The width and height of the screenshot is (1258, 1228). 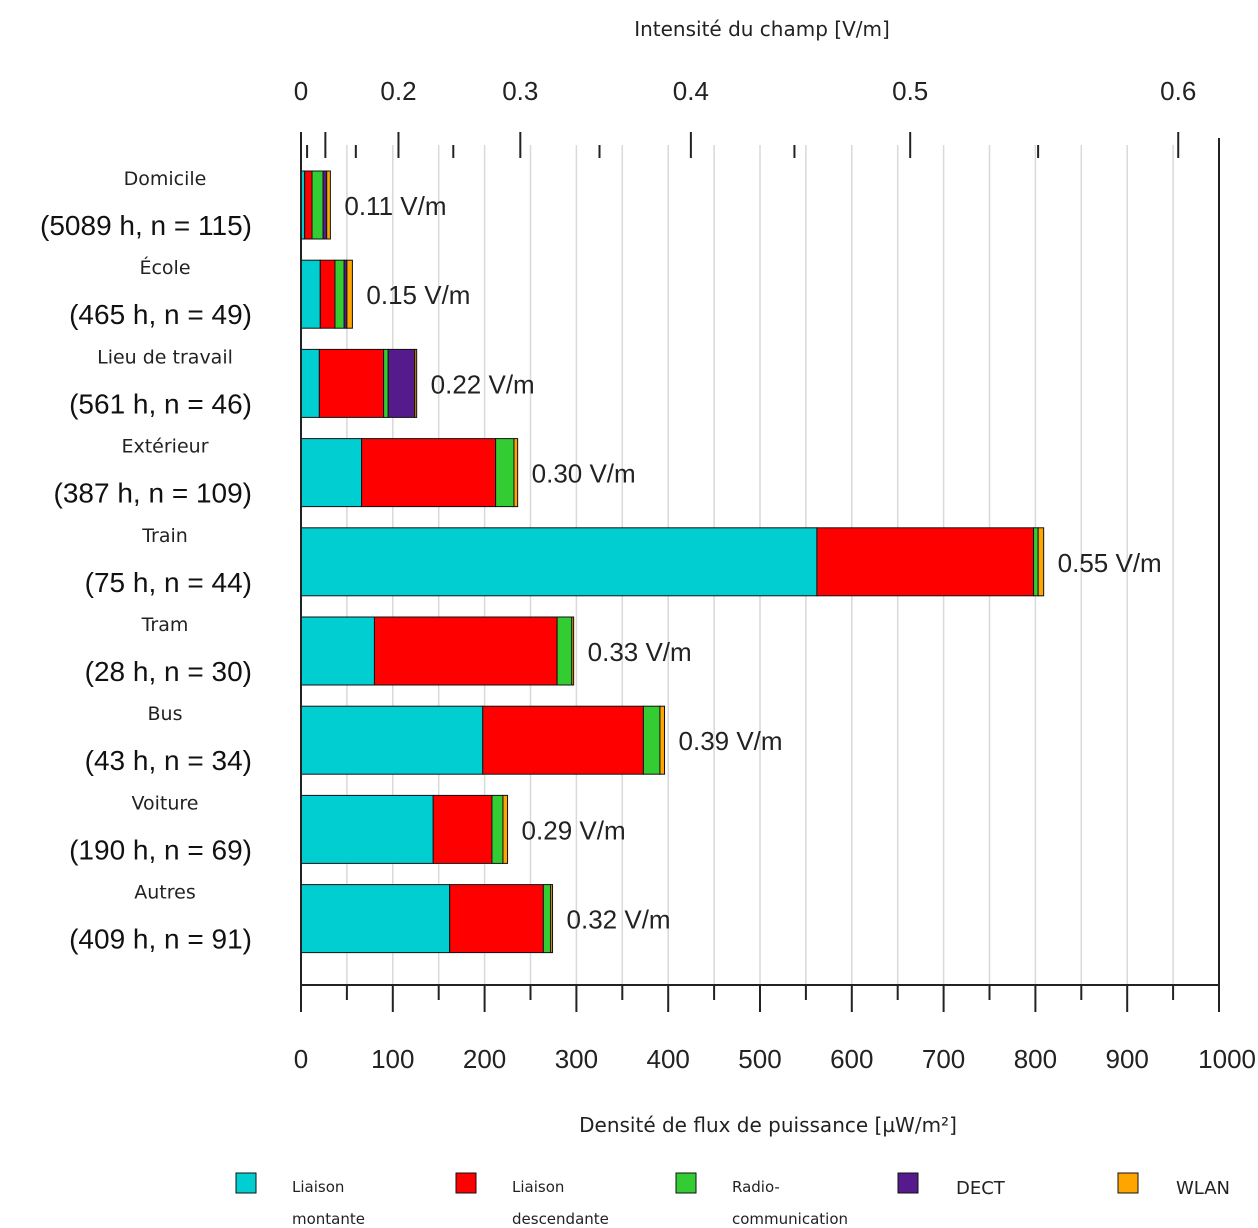 I want to click on category-subtitle: (43 h, n = 34), so click(x=168, y=760).